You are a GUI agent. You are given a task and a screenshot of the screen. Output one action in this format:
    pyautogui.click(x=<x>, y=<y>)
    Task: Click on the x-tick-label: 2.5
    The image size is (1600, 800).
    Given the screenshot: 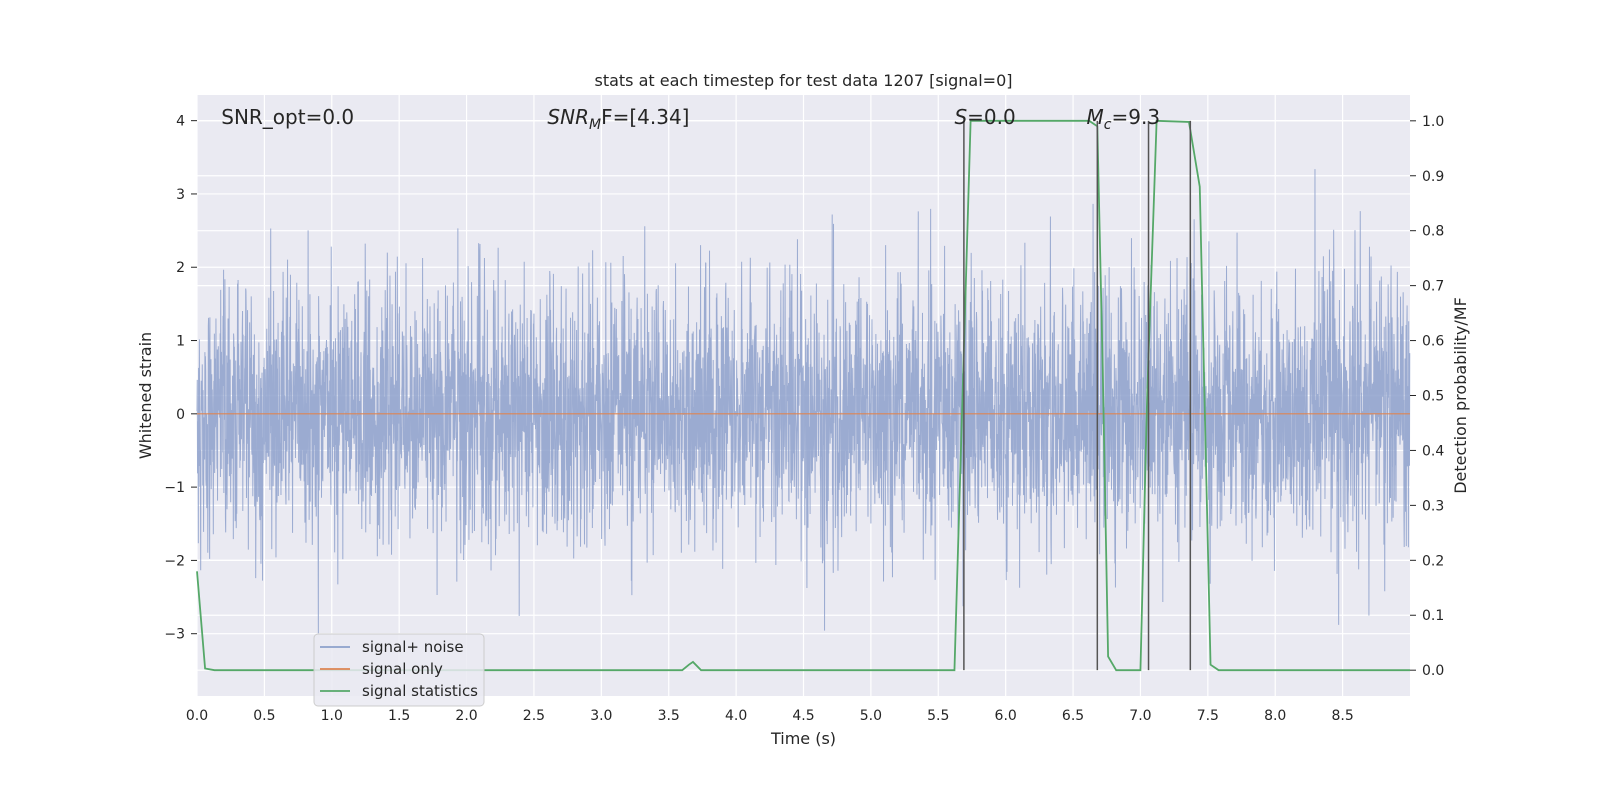 What is the action you would take?
    pyautogui.click(x=534, y=716)
    